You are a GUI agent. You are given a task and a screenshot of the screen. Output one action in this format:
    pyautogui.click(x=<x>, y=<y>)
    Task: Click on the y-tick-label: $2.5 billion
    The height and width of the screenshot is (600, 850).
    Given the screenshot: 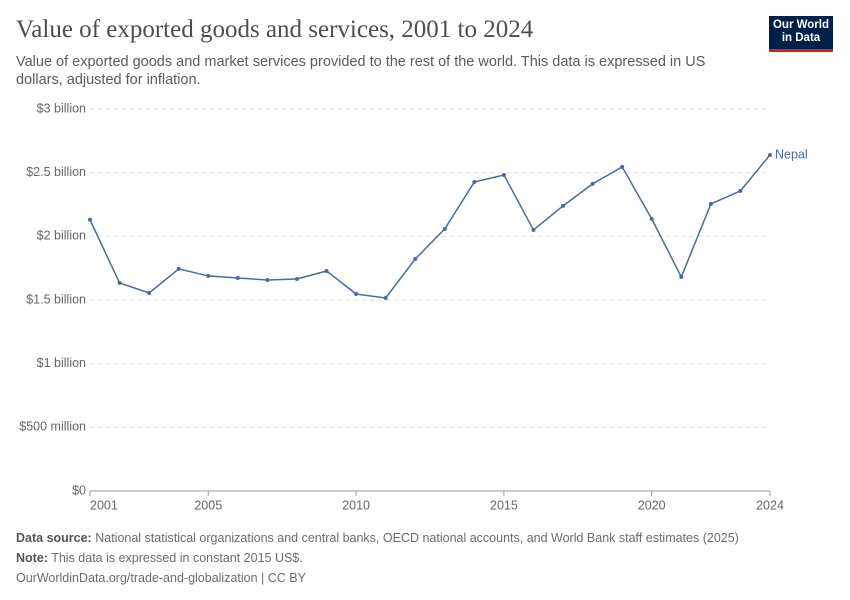 What is the action you would take?
    pyautogui.click(x=56, y=172)
    